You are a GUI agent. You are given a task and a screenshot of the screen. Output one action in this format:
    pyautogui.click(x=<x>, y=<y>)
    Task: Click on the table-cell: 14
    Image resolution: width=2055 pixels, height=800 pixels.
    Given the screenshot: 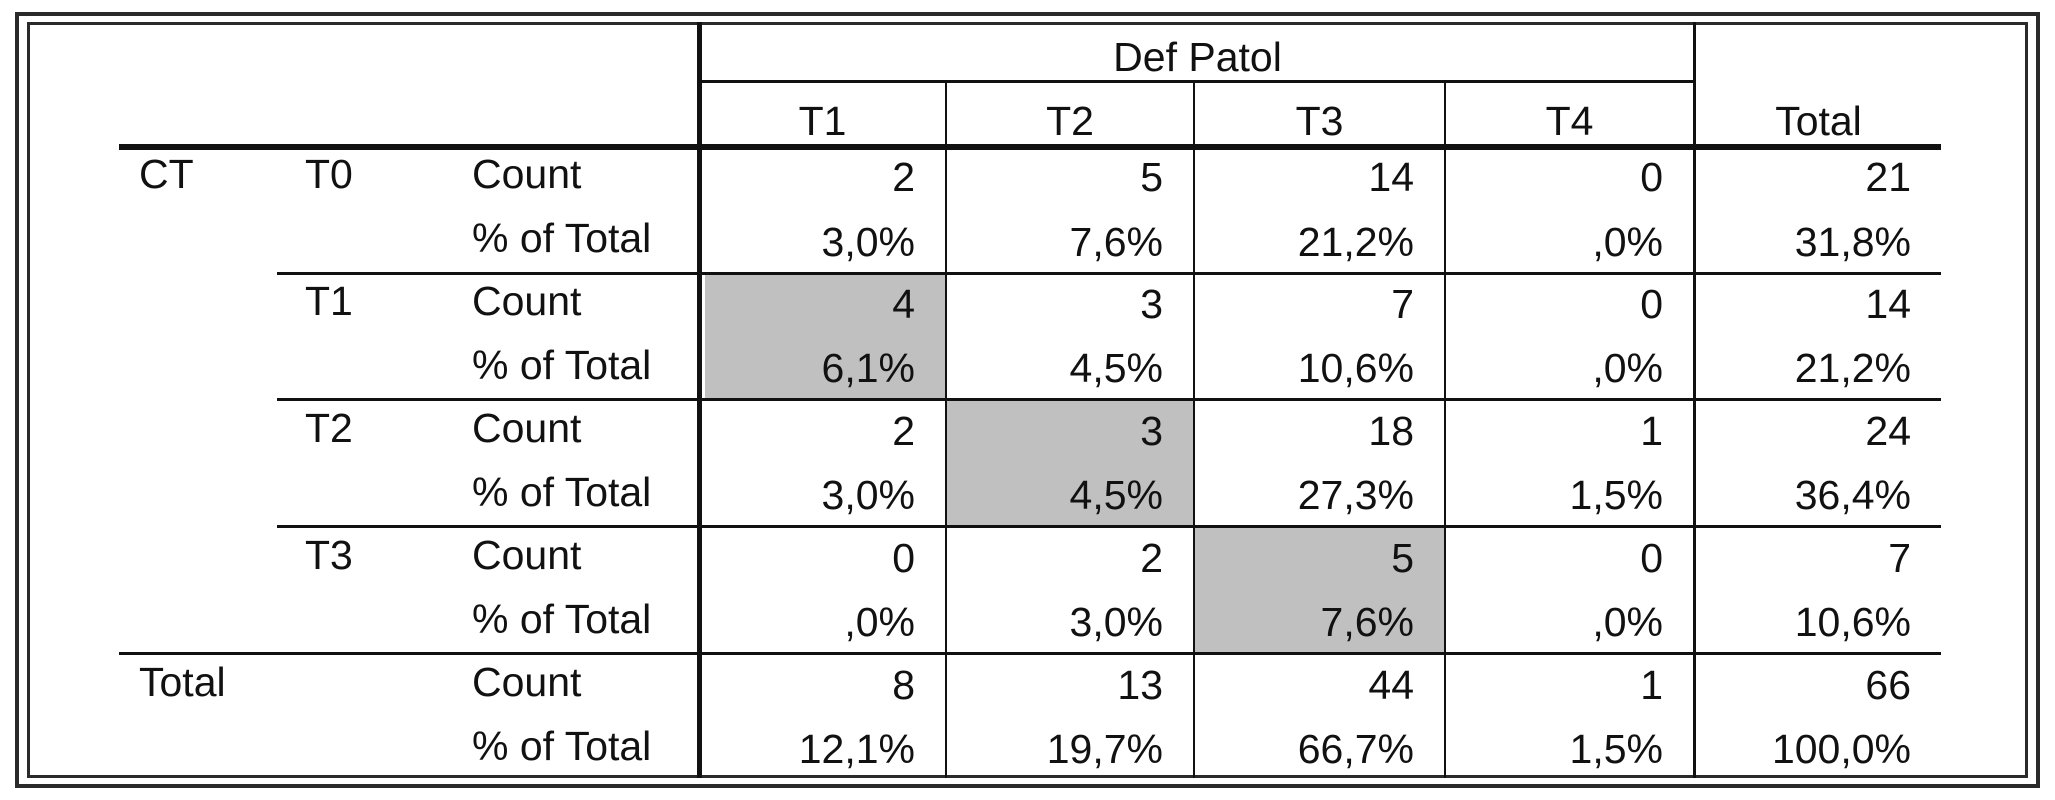 What is the action you would take?
    pyautogui.click(x=1391, y=177)
    